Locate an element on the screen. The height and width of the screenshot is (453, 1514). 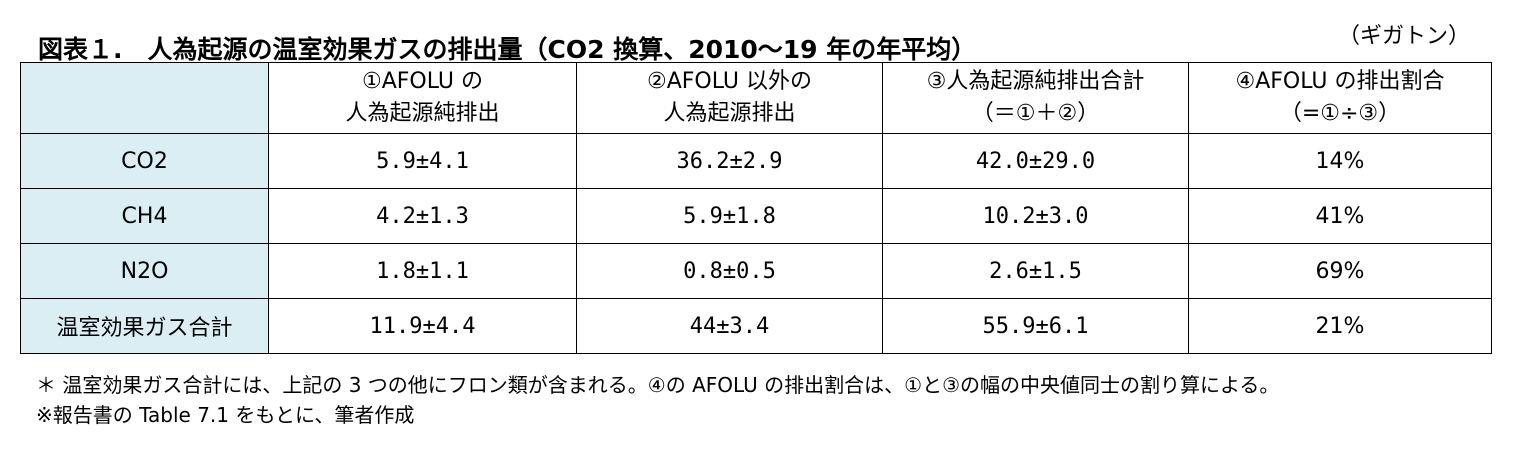
cell-non-afolu: 5.9±1.8 is located at coordinates (729, 216).